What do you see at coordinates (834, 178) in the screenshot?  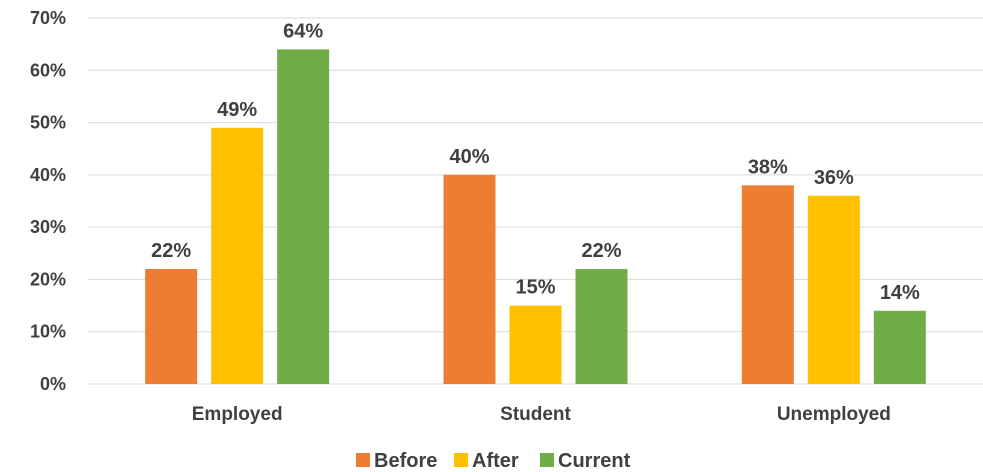 I see `data-label: 36%` at bounding box center [834, 178].